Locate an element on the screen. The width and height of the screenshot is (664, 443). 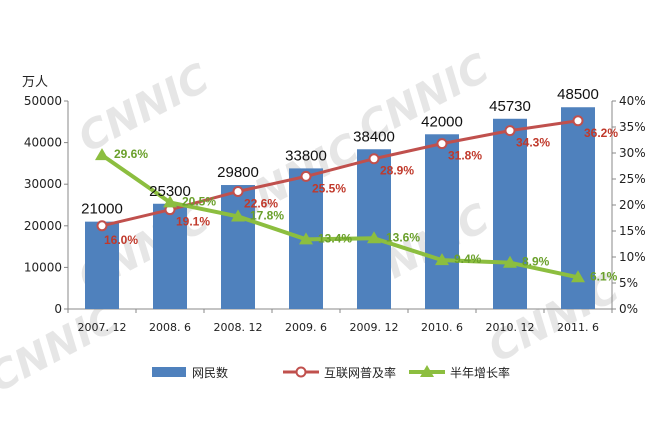
penetration-value-label: 36.2% is located at coordinates (601, 133).